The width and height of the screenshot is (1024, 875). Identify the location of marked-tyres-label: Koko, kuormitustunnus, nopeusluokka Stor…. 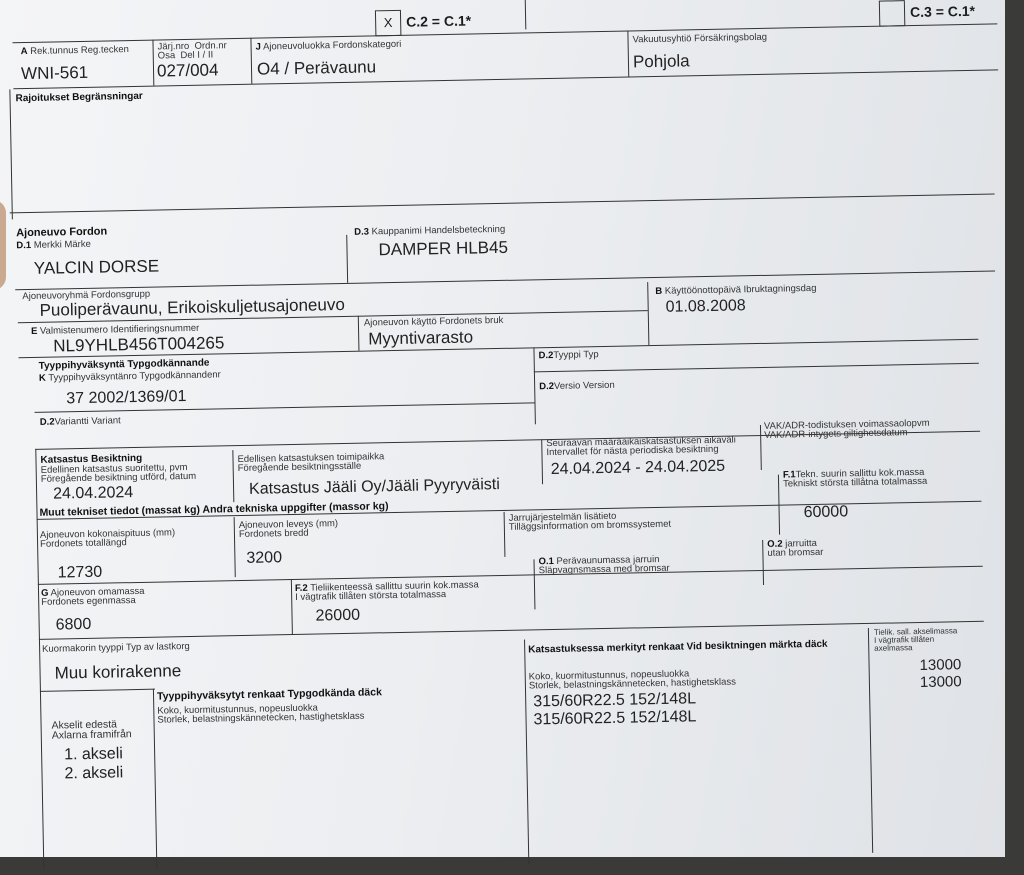
(632, 680).